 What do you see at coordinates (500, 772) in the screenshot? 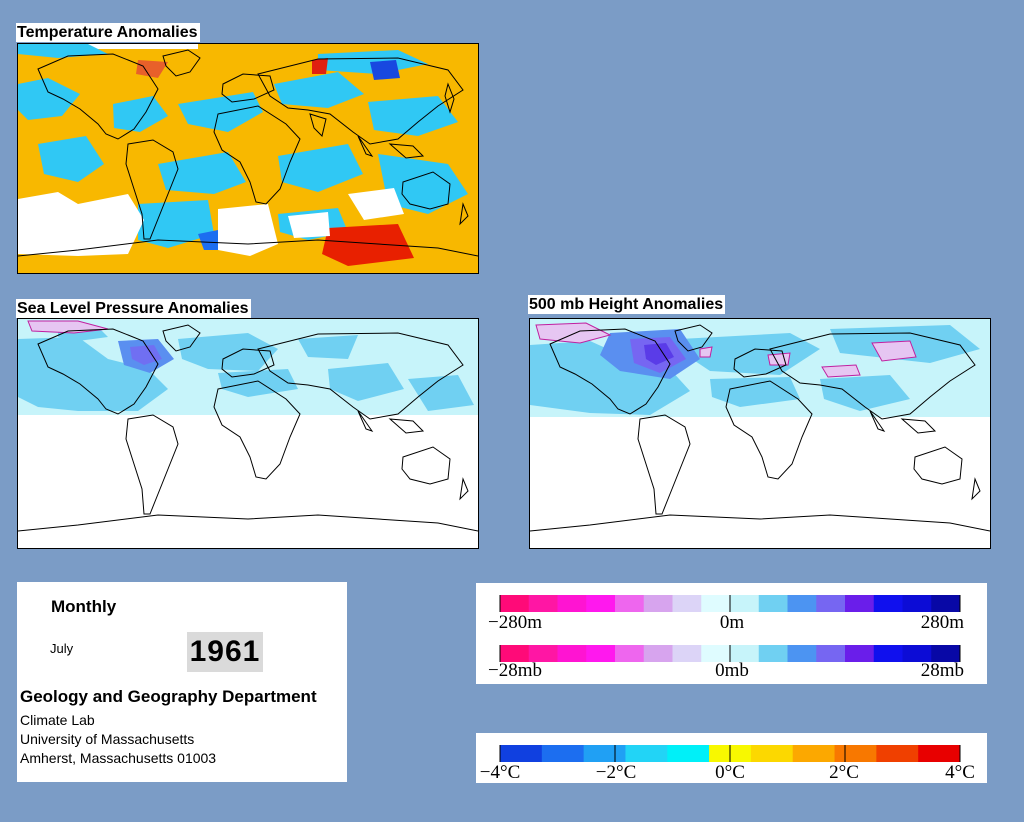
I see `temp-label-0: −4°C` at bounding box center [500, 772].